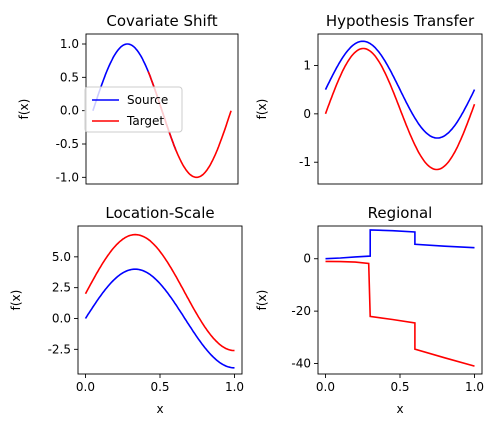  What do you see at coordinates (305, 162) in the screenshot?
I see `y-tick-label: -1` at bounding box center [305, 162].